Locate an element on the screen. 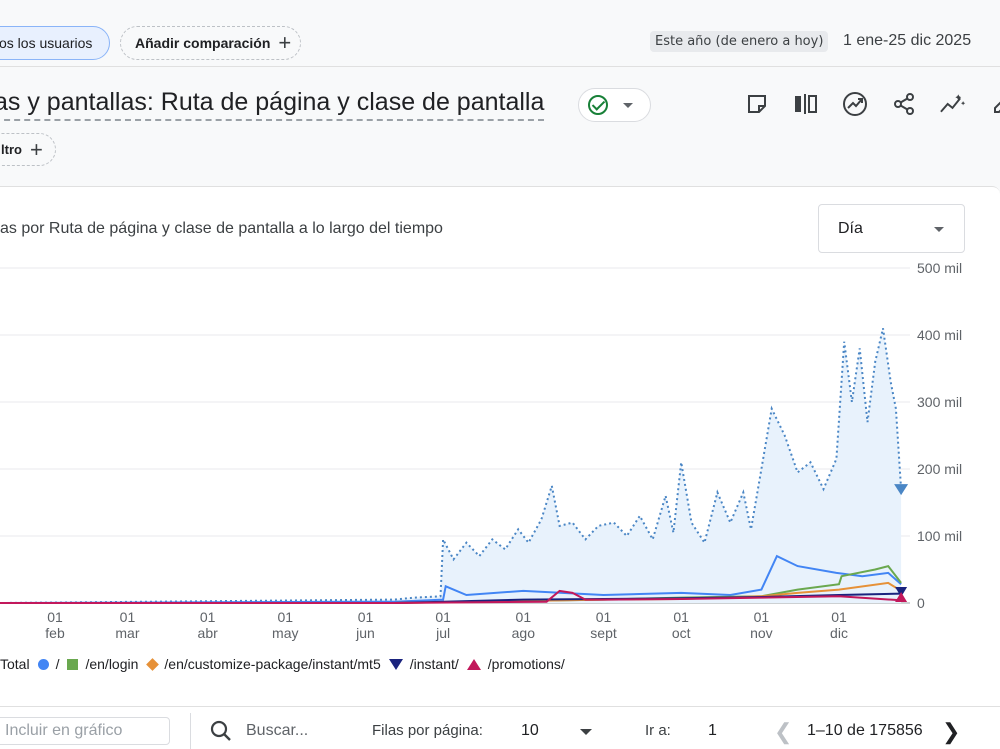 This screenshot has height=749, width=1000. y-tick-label: 500 mil is located at coordinates (939, 268).